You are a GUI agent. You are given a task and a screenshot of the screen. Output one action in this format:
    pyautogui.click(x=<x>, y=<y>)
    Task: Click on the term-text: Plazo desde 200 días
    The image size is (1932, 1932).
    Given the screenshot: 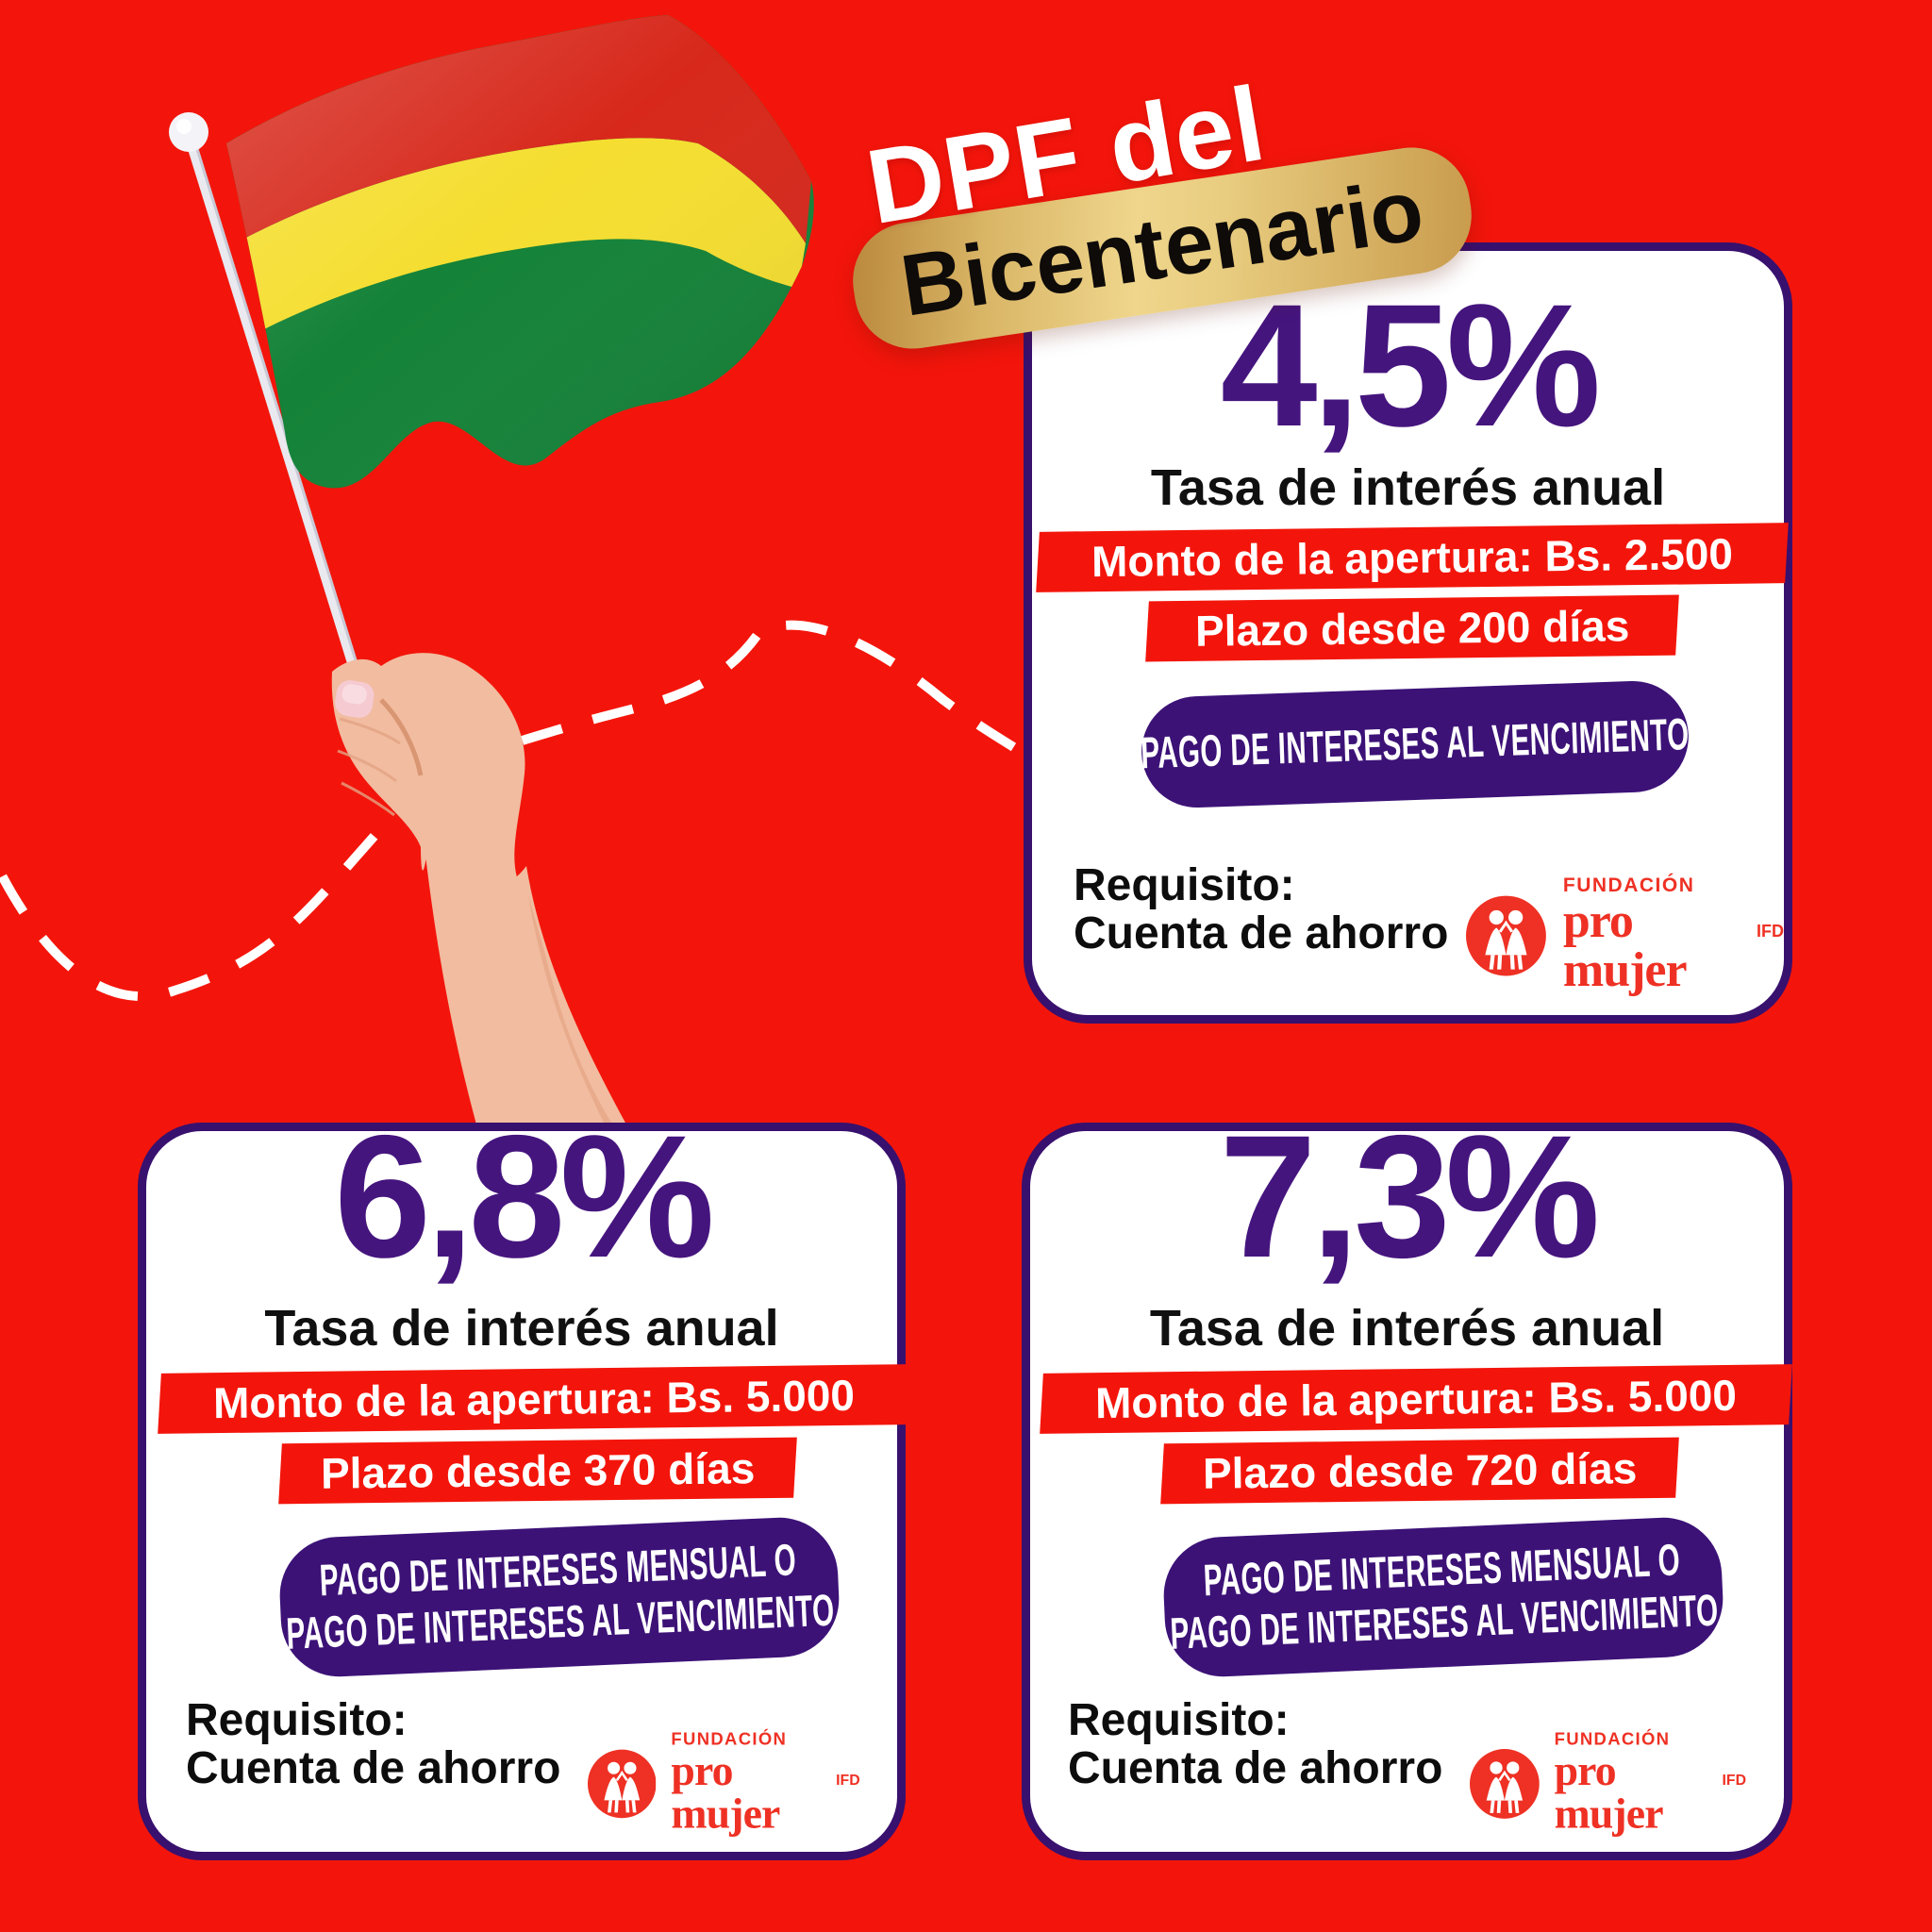 What is the action you would take?
    pyautogui.click(x=1412, y=628)
    